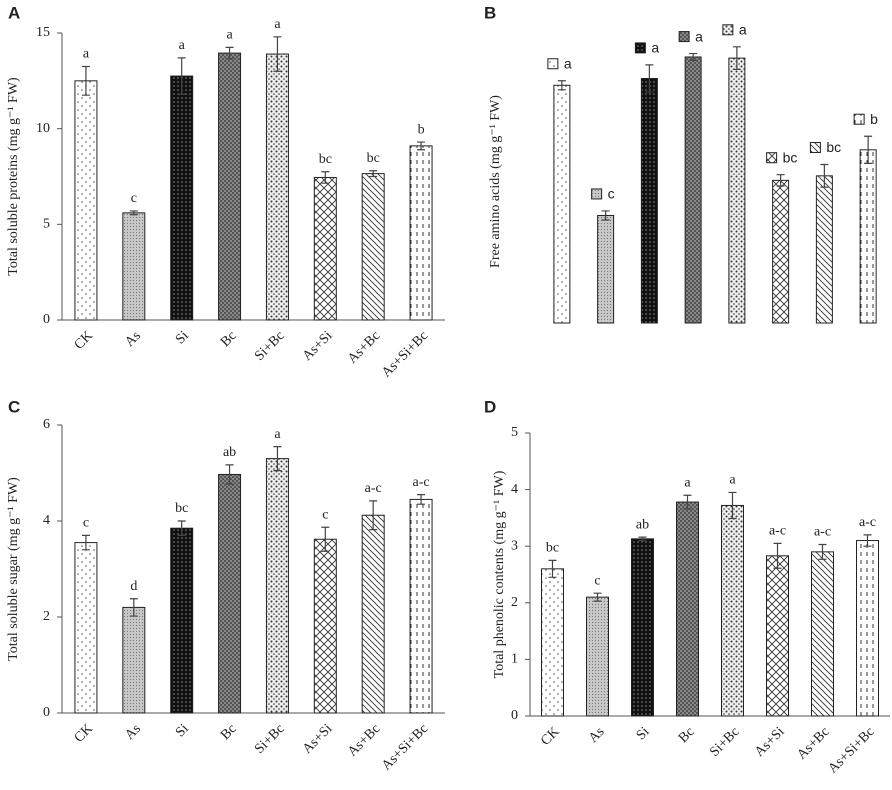  What do you see at coordinates (133, 586) in the screenshot?
I see `significance-letter: d` at bounding box center [133, 586].